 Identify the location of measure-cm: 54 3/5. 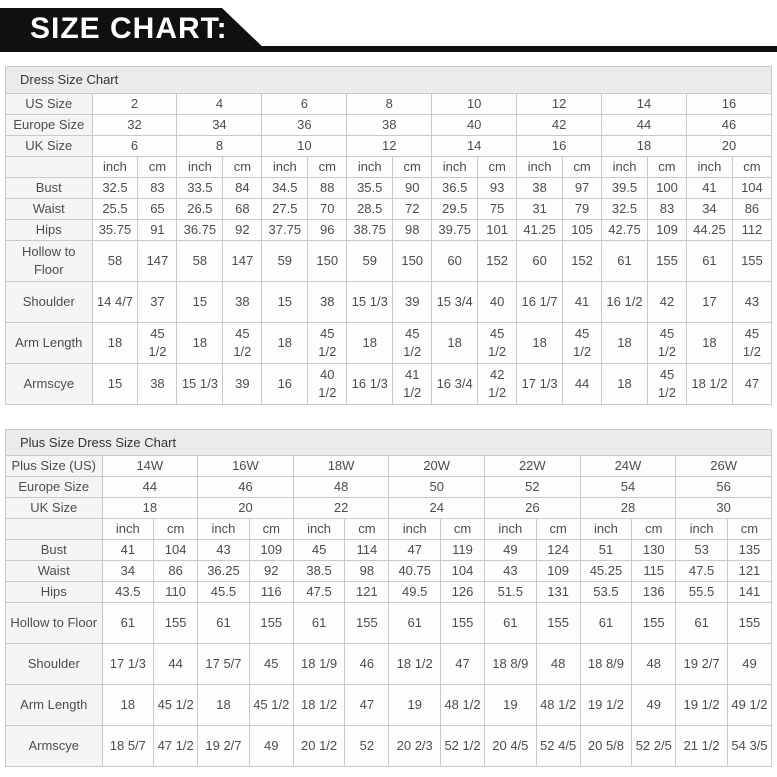
(749, 746).